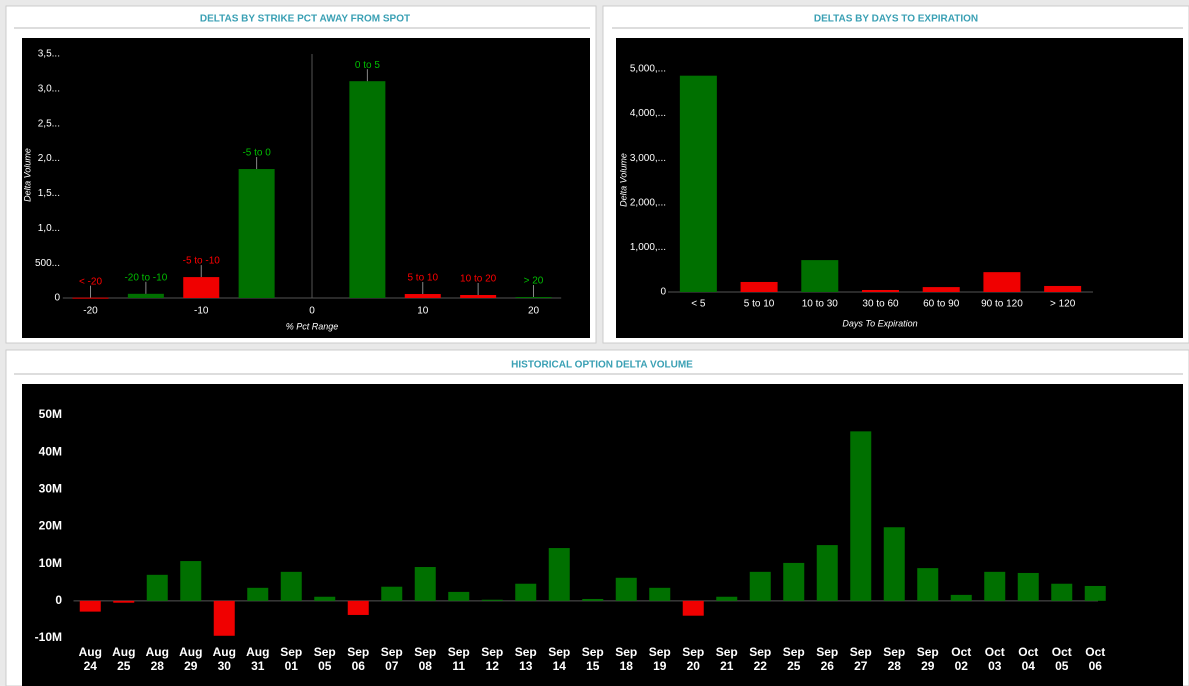 The image size is (1189, 686). Describe the element at coordinates (157, 659) in the screenshot. I see `x-tick-label: Aug 28` at that location.